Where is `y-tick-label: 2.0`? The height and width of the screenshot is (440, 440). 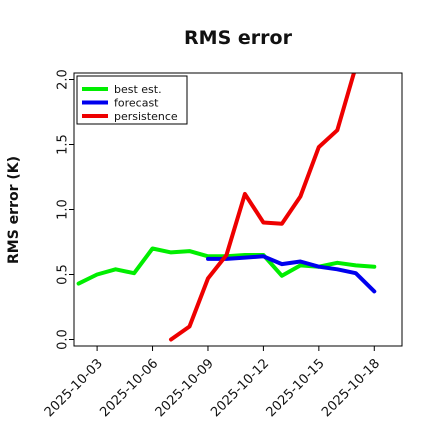
y-tick-label: 2.0 is located at coordinates (63, 79).